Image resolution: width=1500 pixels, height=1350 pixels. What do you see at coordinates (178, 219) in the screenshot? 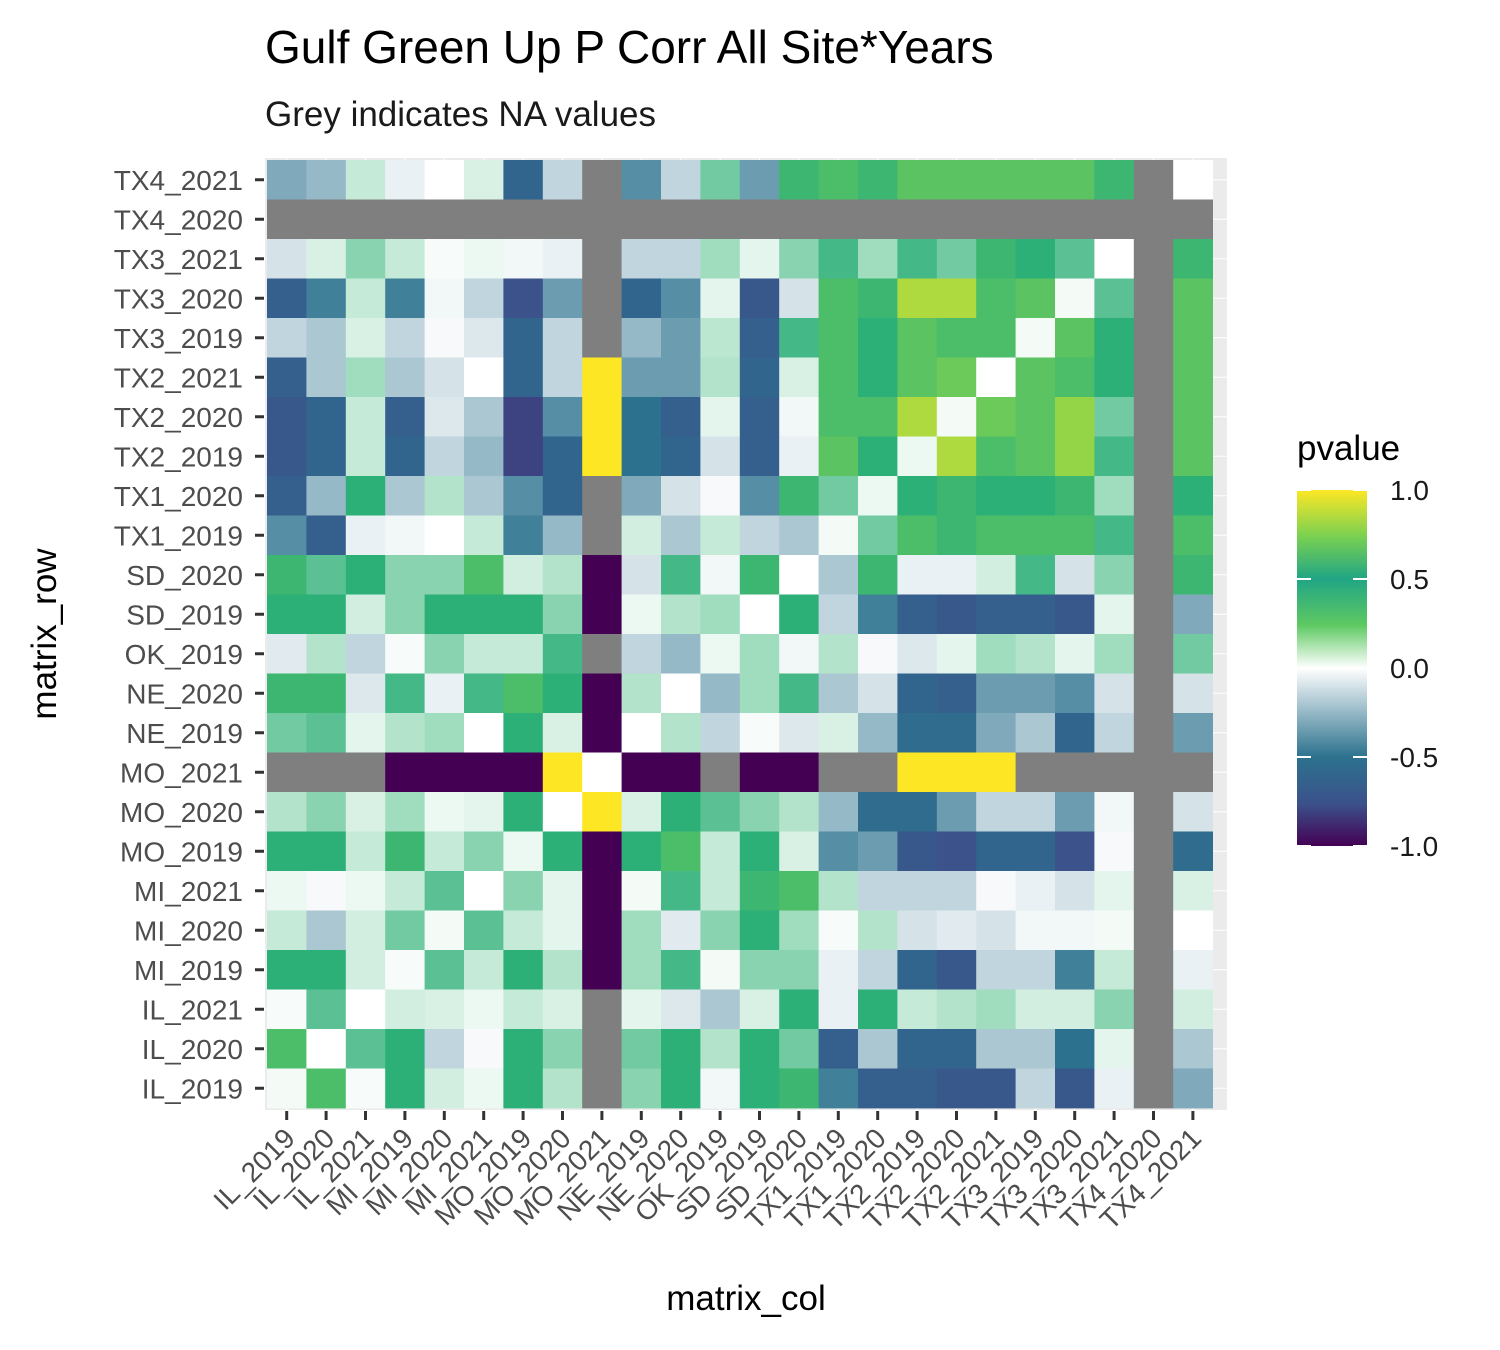
I see `y-tick-label: TX4_2020` at bounding box center [178, 219].